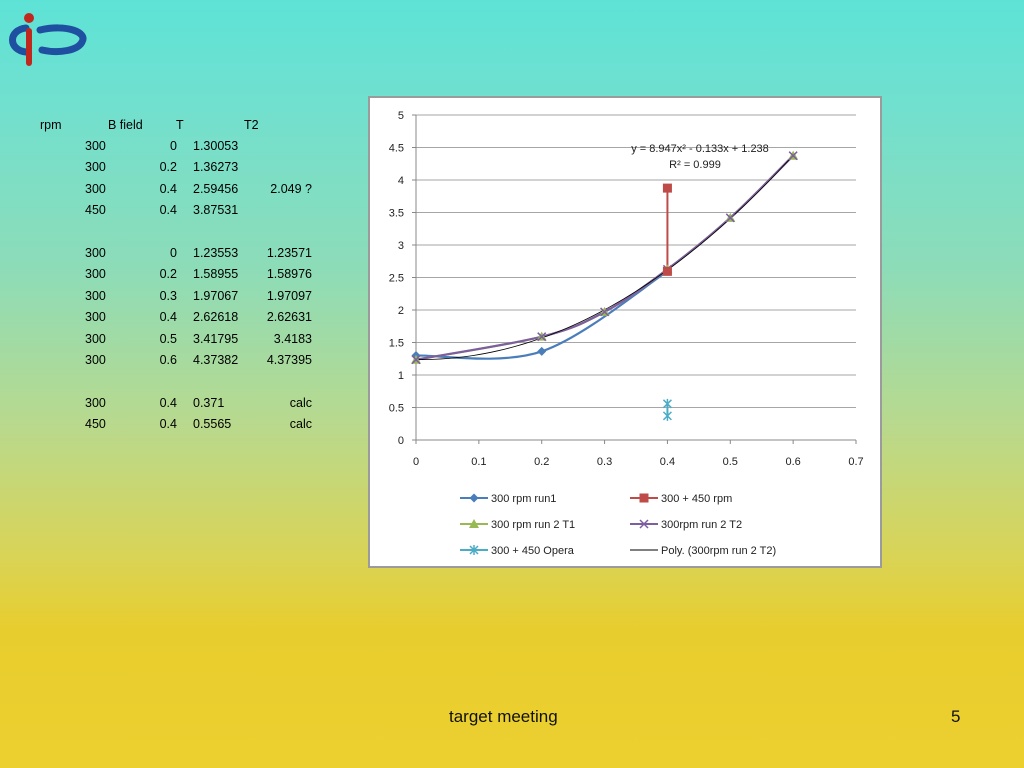 Image resolution: width=1024 pixels, height=768 pixels. I want to click on legend-label: 300 rpm run 2 T1, so click(533, 525).